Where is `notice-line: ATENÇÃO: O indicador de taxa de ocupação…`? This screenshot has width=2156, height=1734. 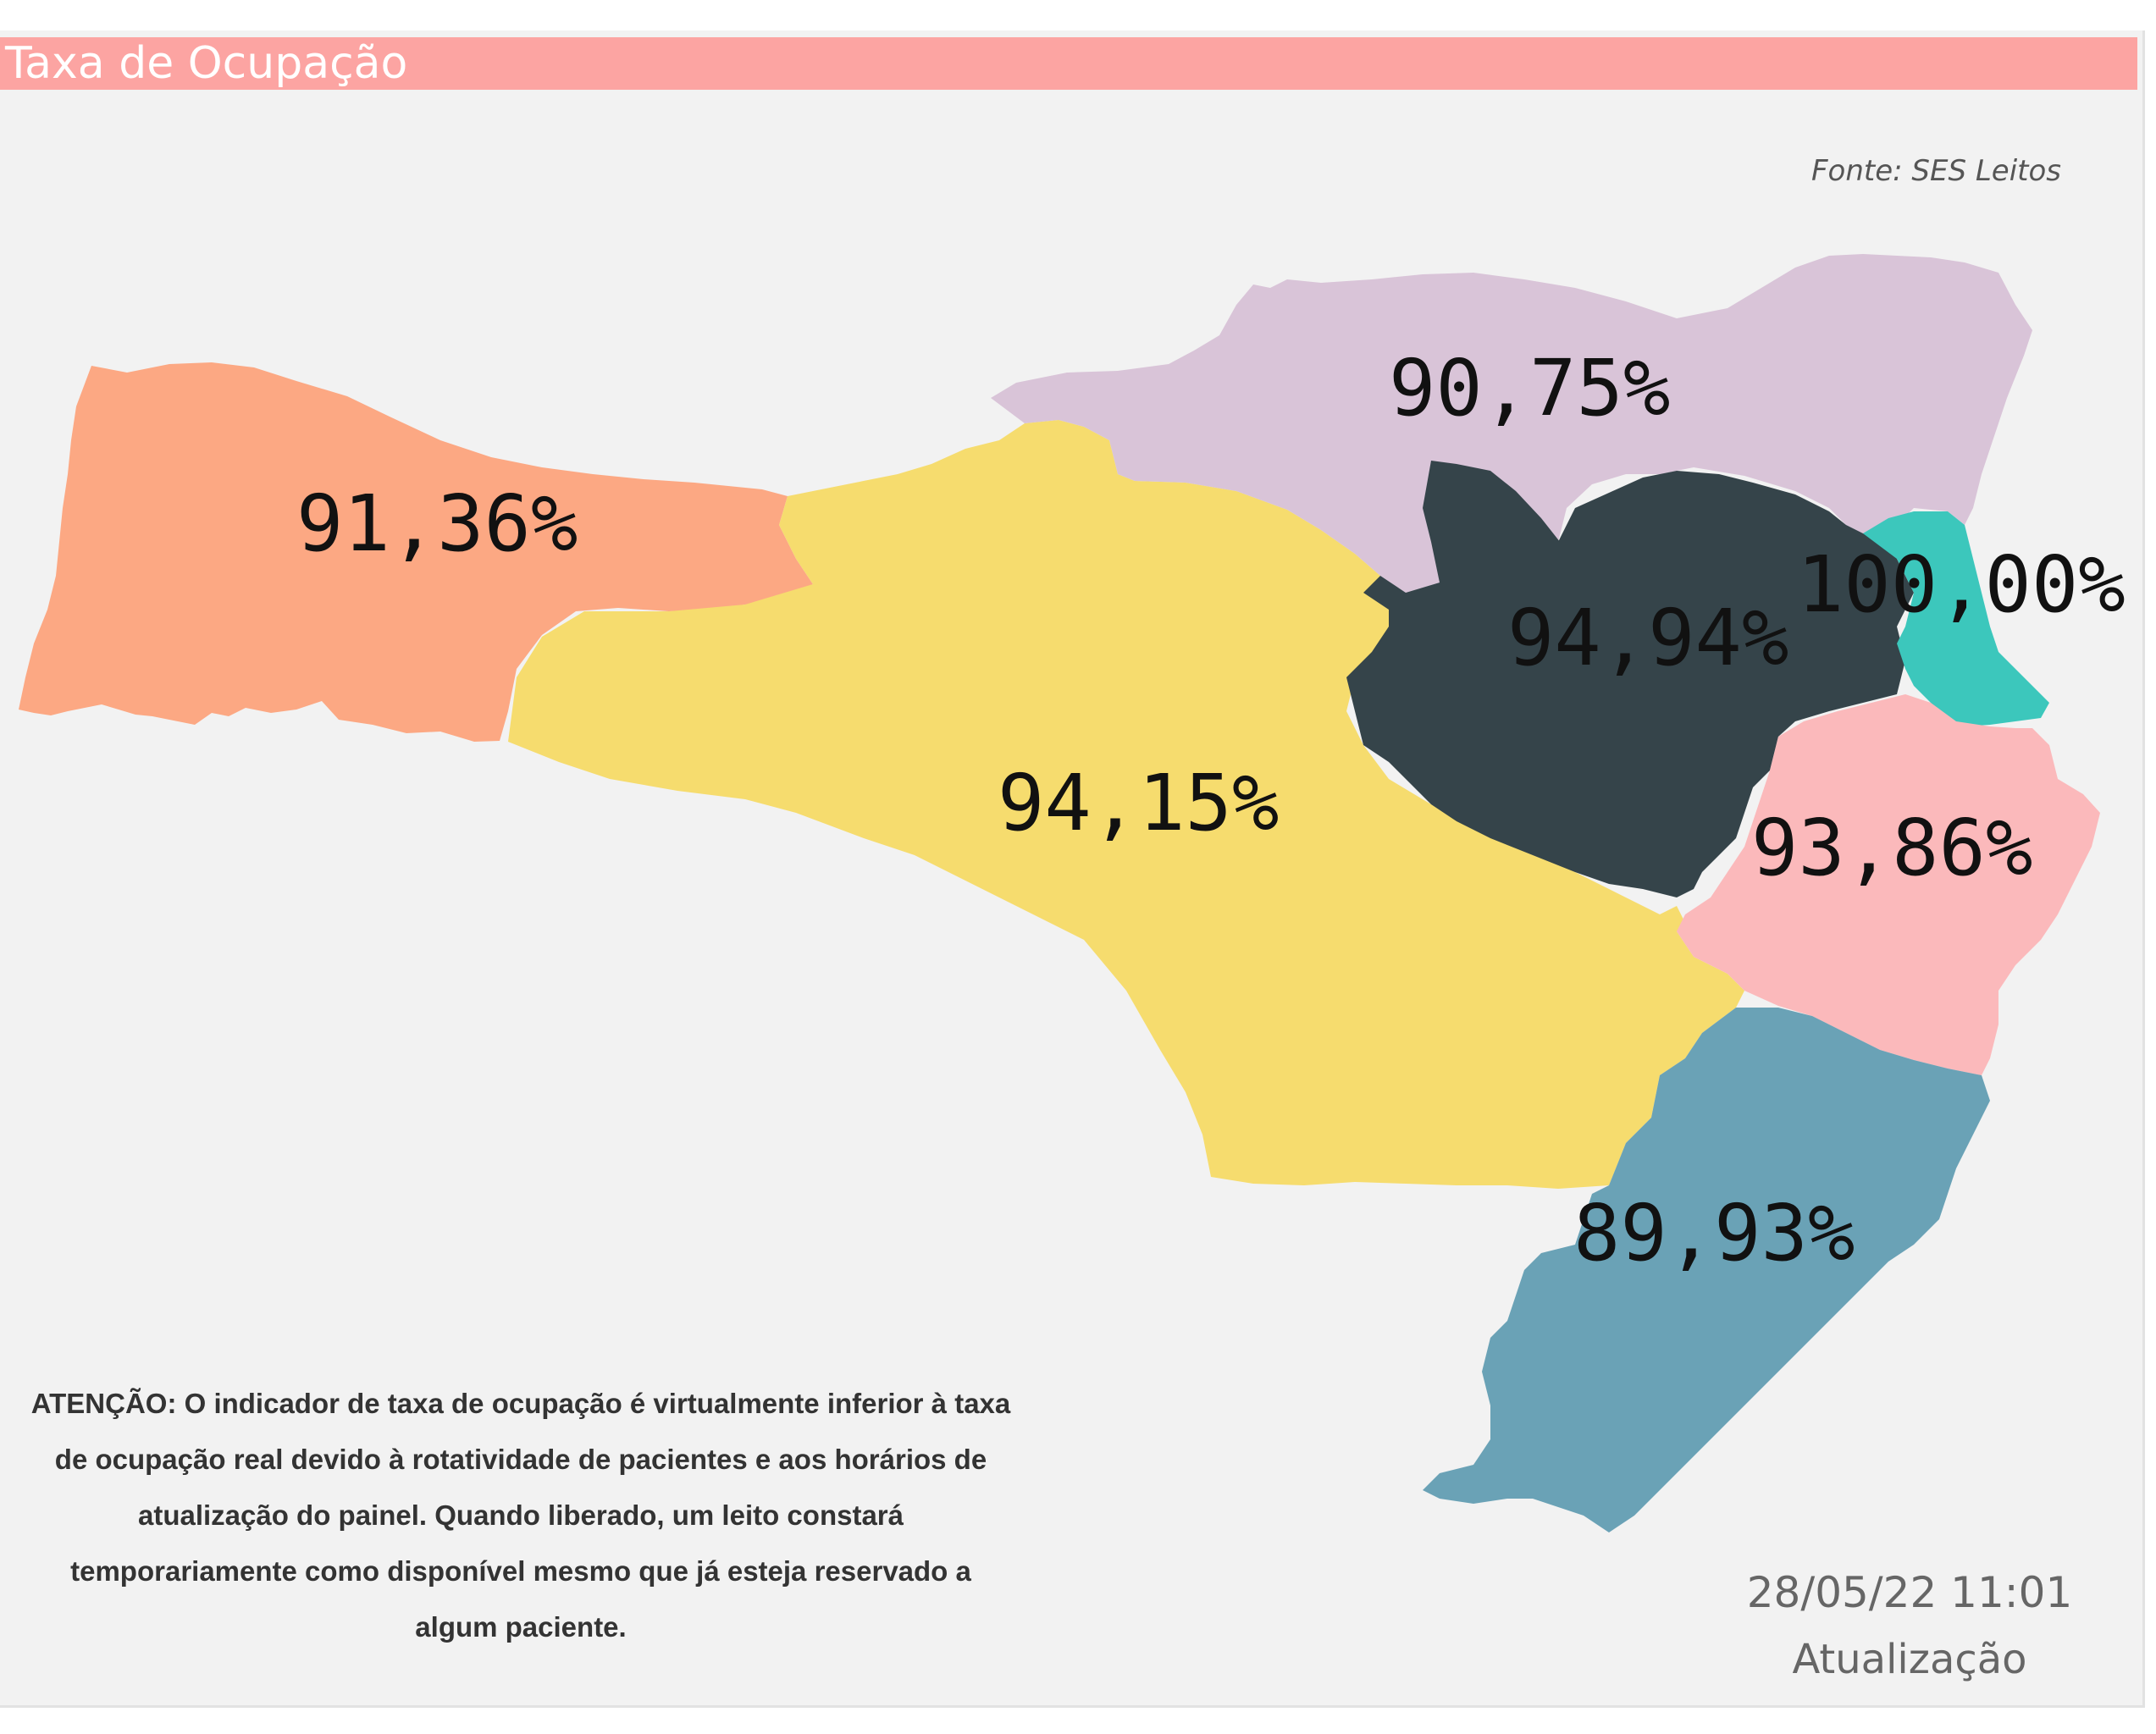
notice-line: ATENÇÃO: O indicador de taxa de ocupação… is located at coordinates (520, 1403).